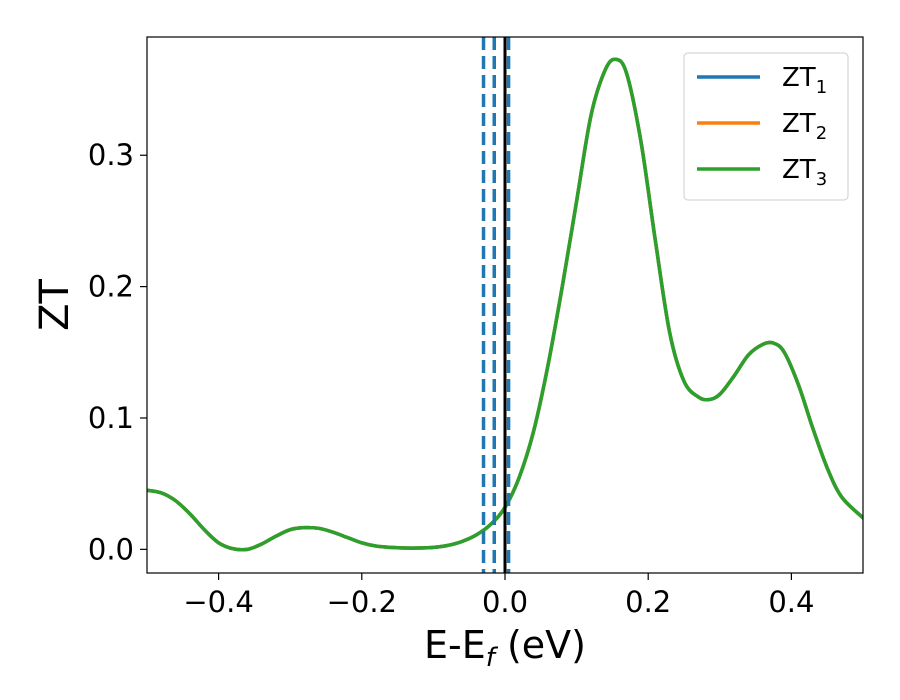  Describe the element at coordinates (362, 602) in the screenshot. I see `x-tick-label: −0.2` at that location.